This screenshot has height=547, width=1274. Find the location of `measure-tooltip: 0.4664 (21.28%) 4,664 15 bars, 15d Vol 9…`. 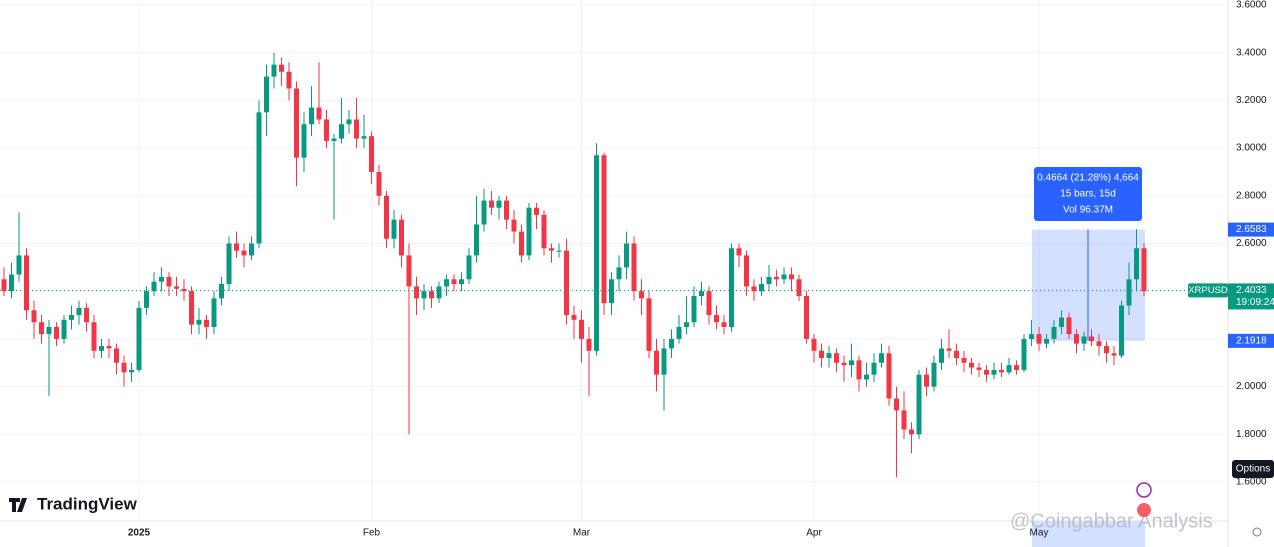

measure-tooltip: 0.4664 (21.28%) 4,664 15 bars, 15d Vol 9… is located at coordinates (1088, 194).